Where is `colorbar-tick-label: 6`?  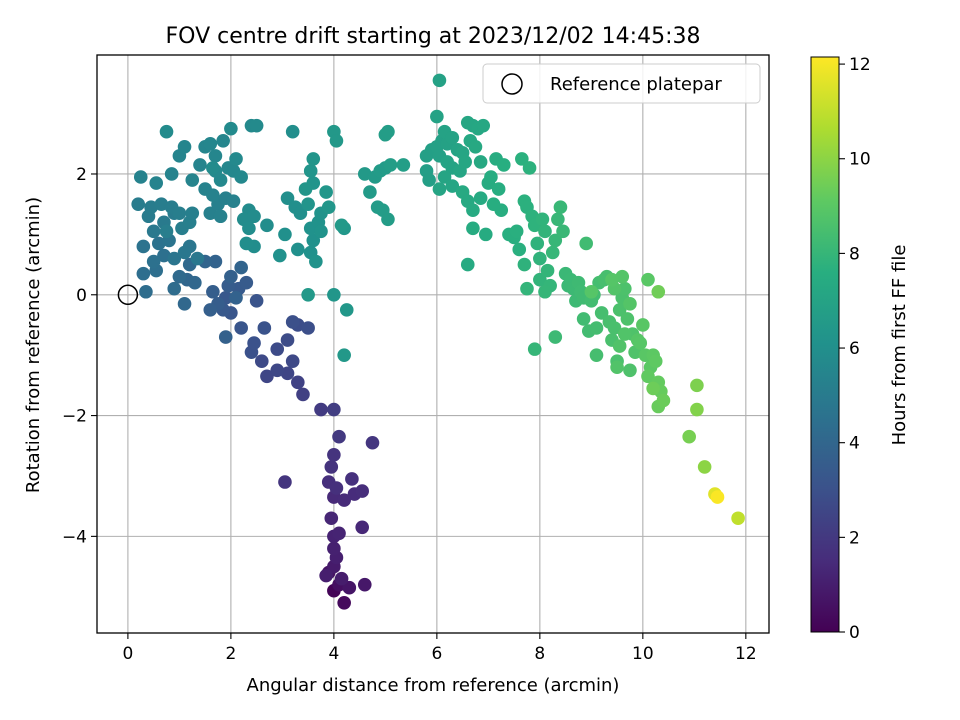
colorbar-tick-label: 6 is located at coordinates (854, 349).